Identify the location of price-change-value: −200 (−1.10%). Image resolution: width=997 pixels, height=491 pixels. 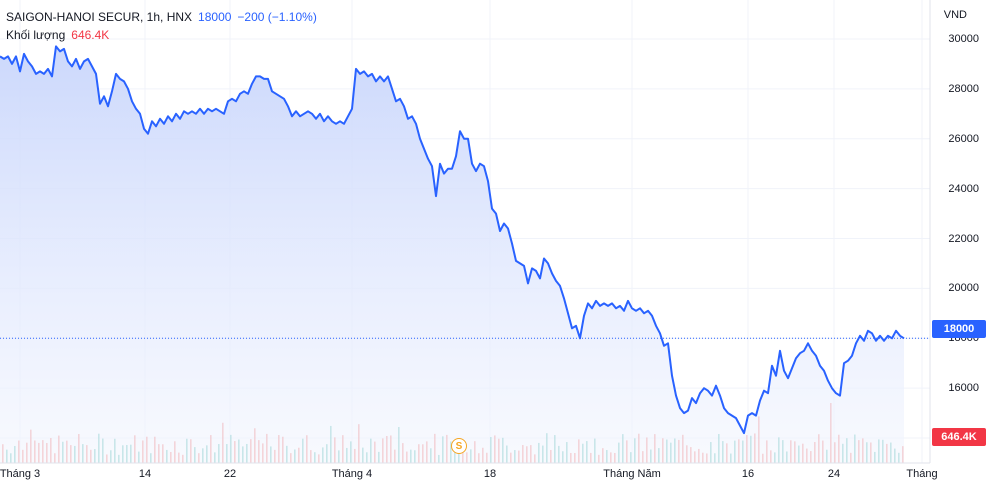
(277, 17).